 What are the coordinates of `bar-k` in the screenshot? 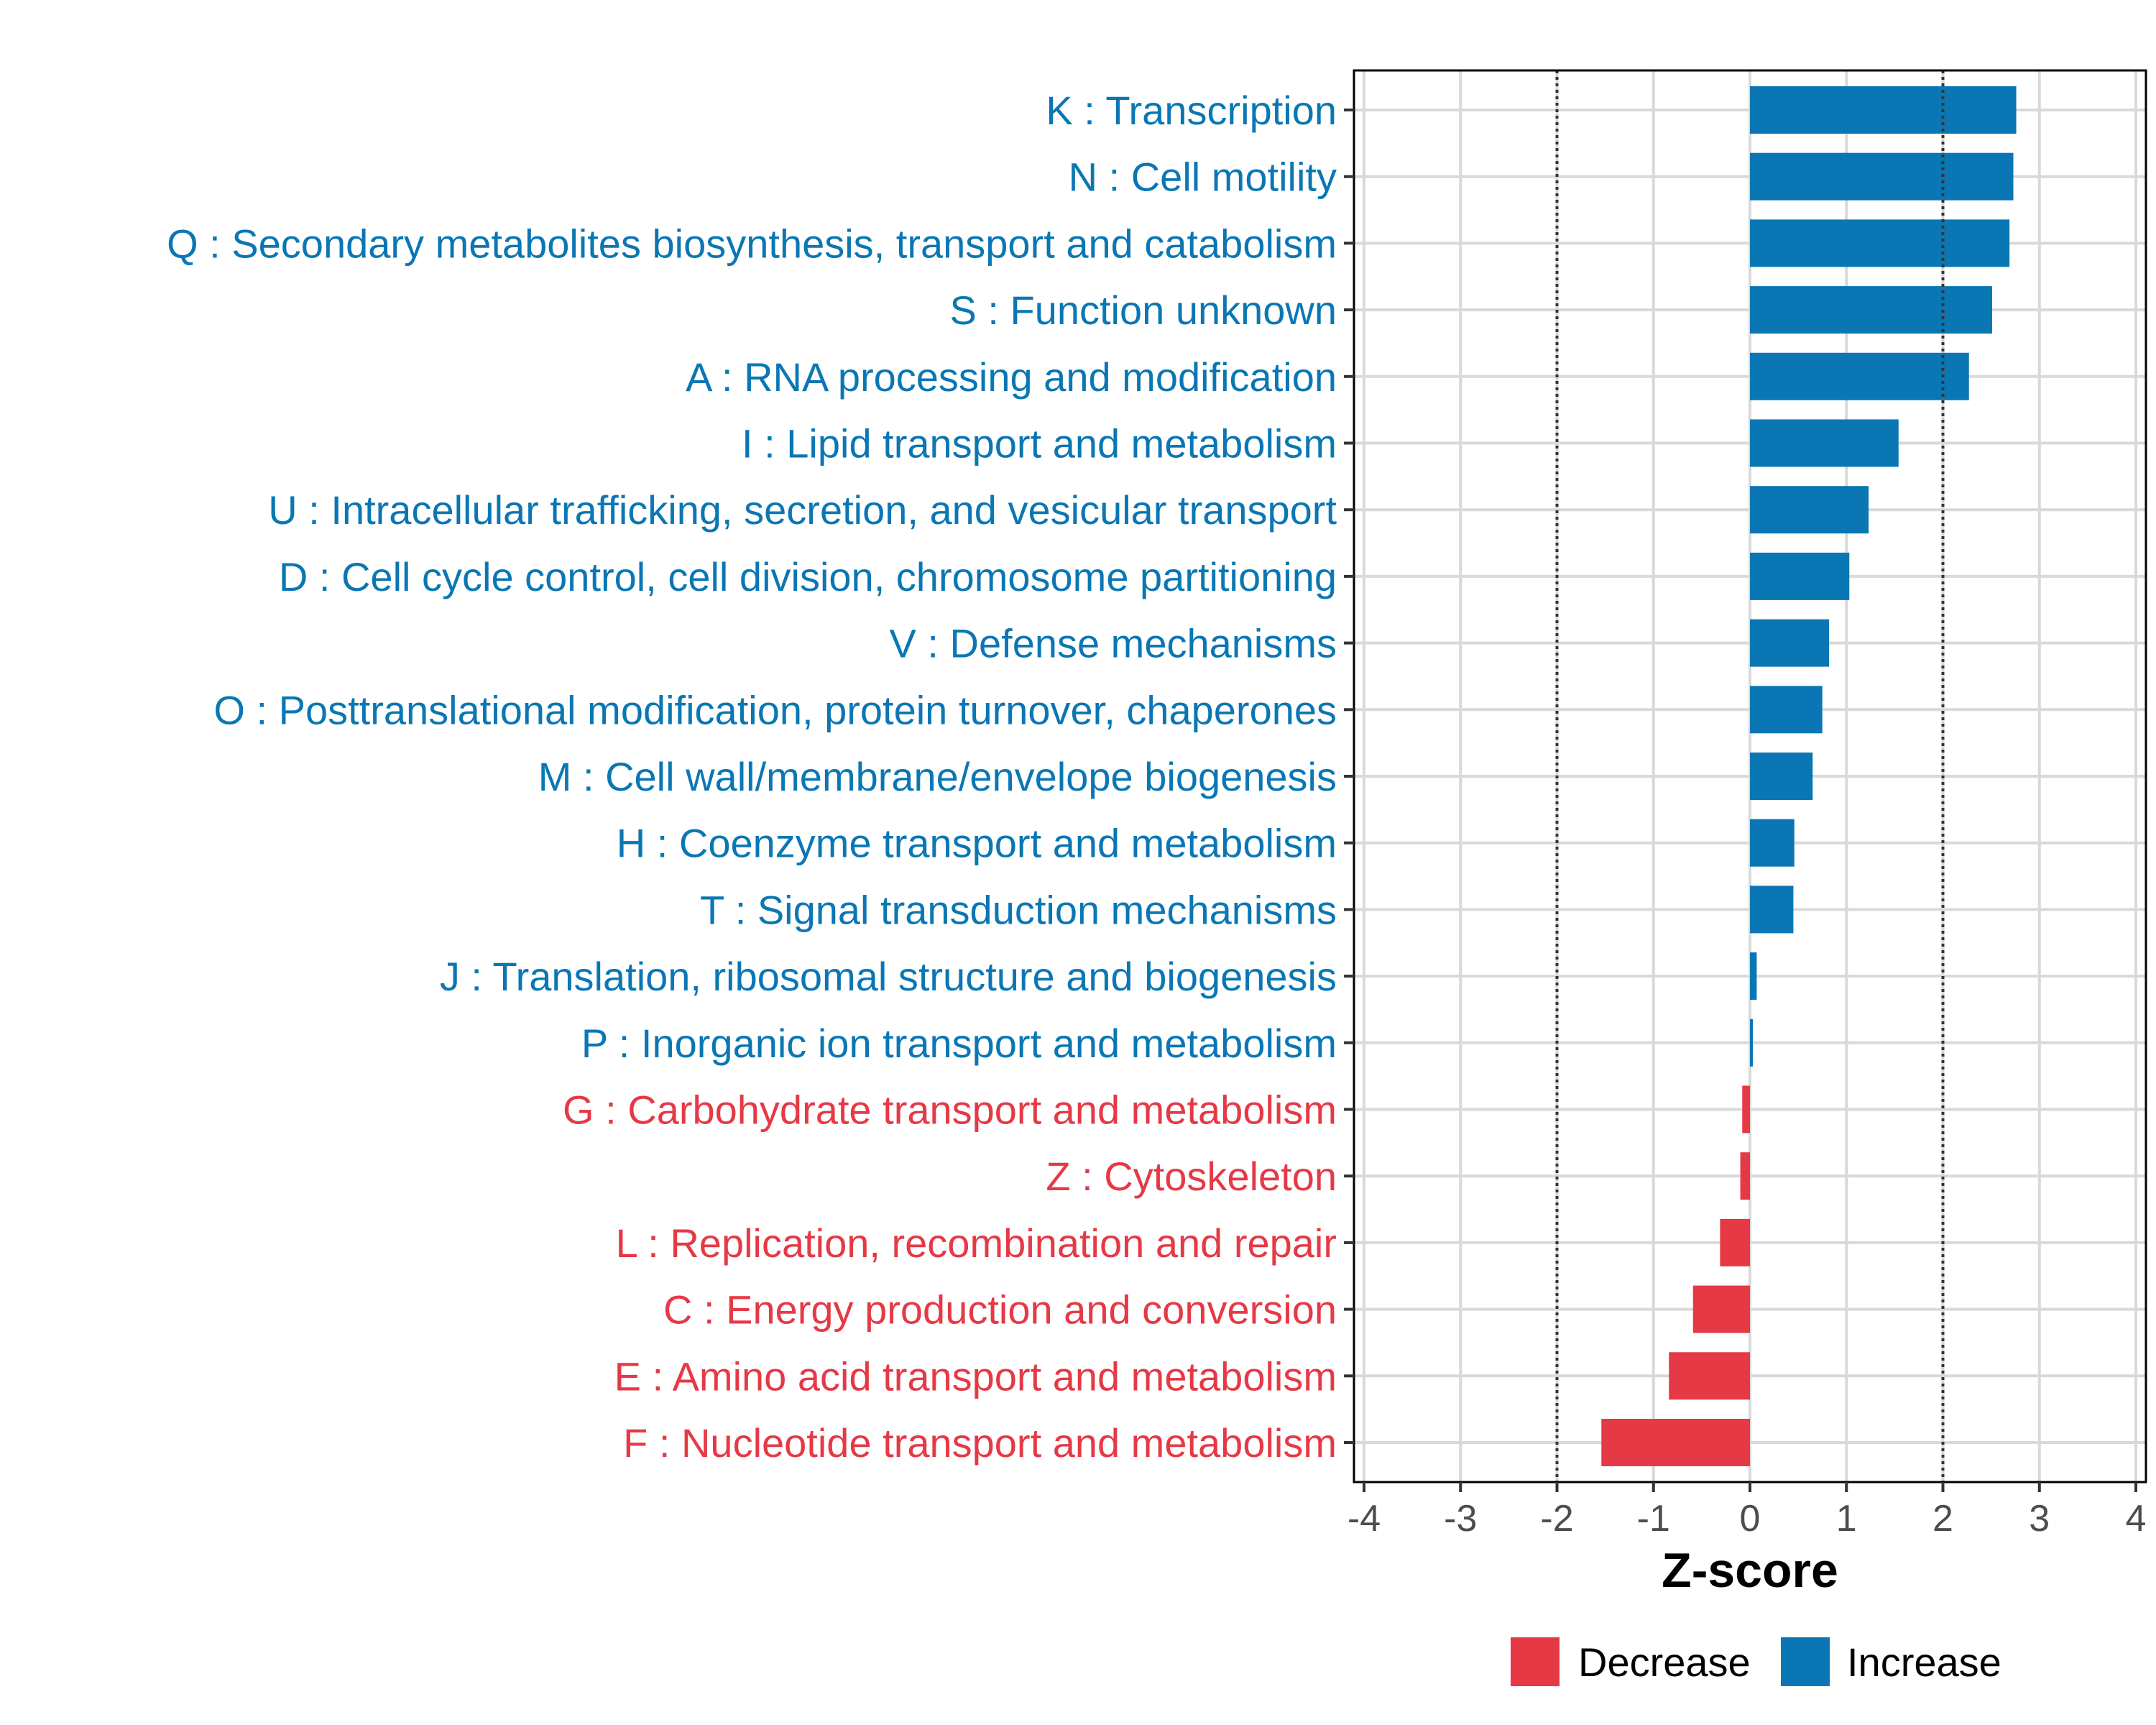 It's located at (1884, 110).